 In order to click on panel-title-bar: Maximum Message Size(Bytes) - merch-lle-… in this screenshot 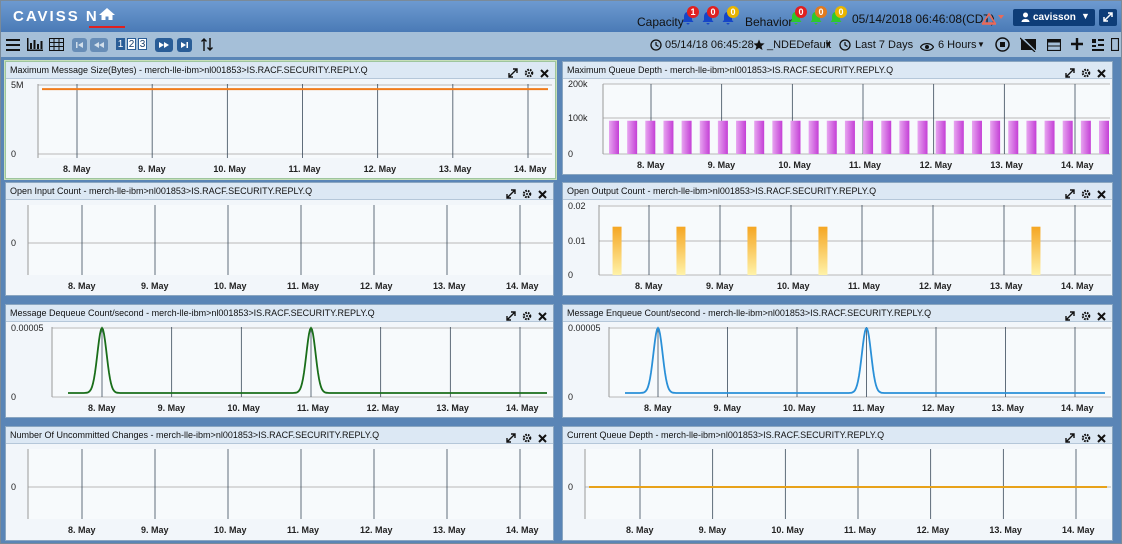, I will do `click(280, 70)`.